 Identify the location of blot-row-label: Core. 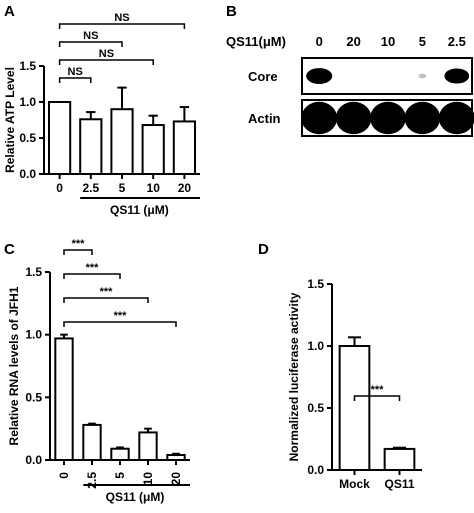
(263, 76).